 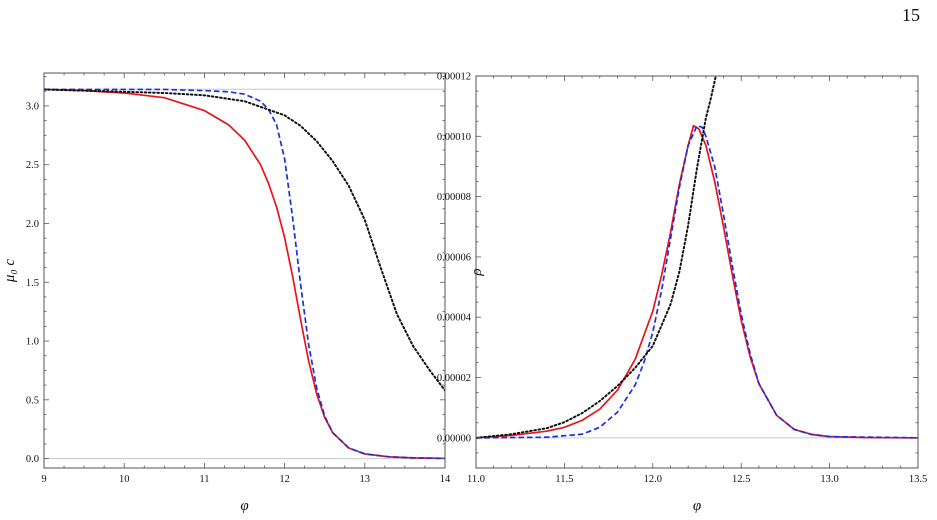 I want to click on x-tick-label: 11, so click(x=204, y=479).